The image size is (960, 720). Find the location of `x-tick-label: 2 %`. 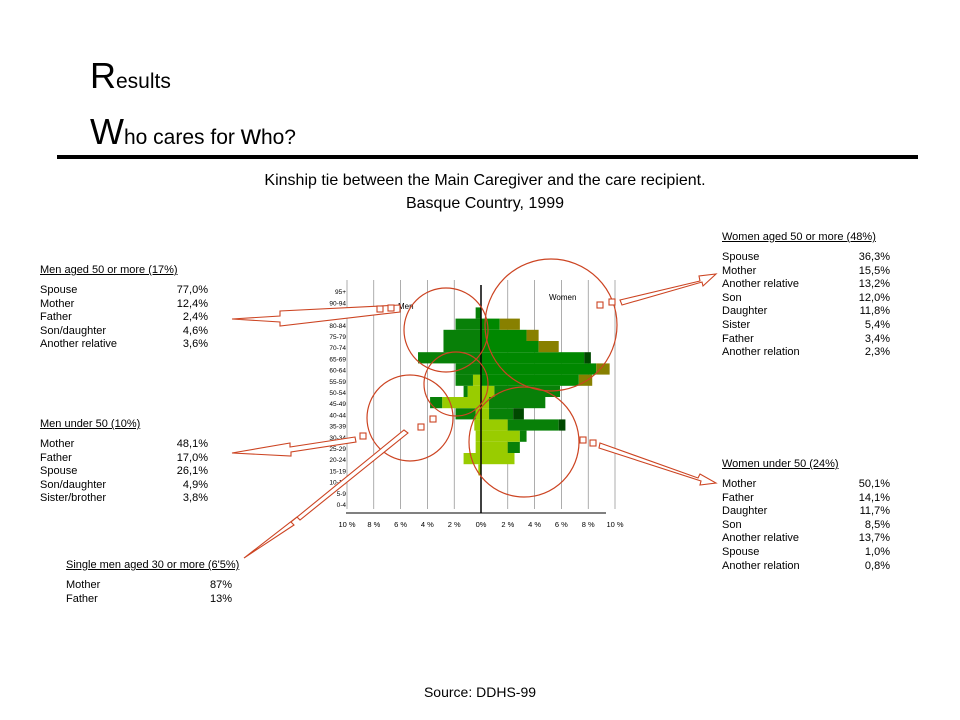

x-tick-label: 2 % is located at coordinates (507, 524).